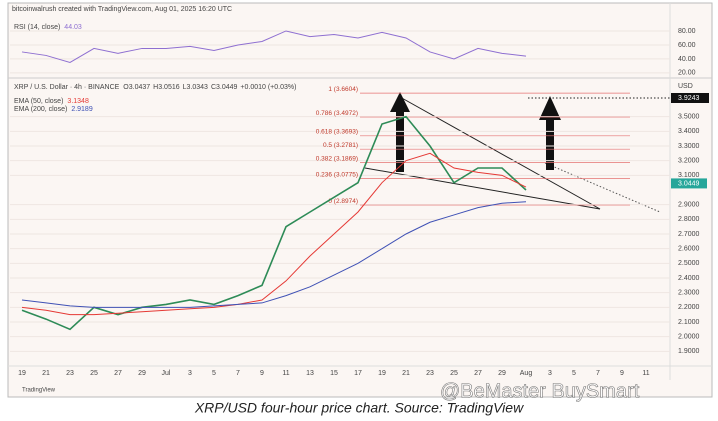  Describe the element at coordinates (689, 117) in the screenshot. I see `y-tick-label: 3.5000` at that location.